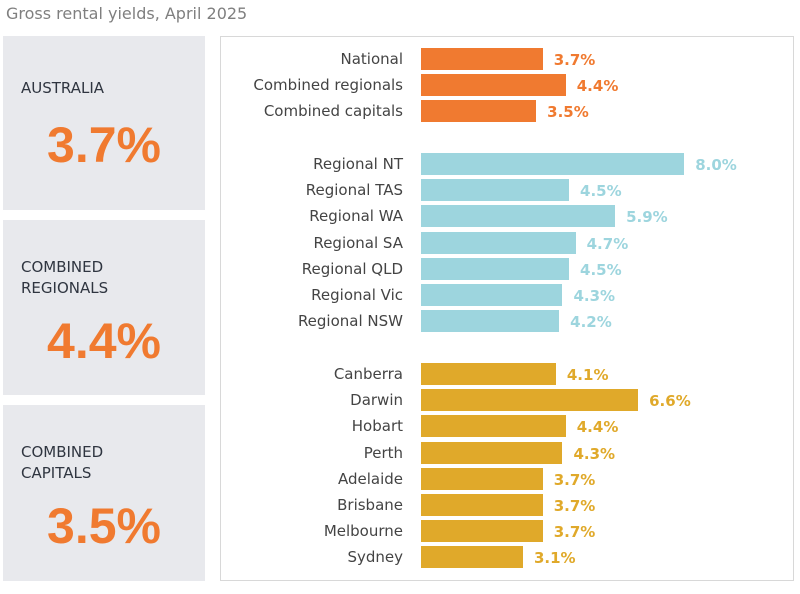  Describe the element at coordinates (363, 531) in the screenshot. I see `category-label: Melbourne` at that location.